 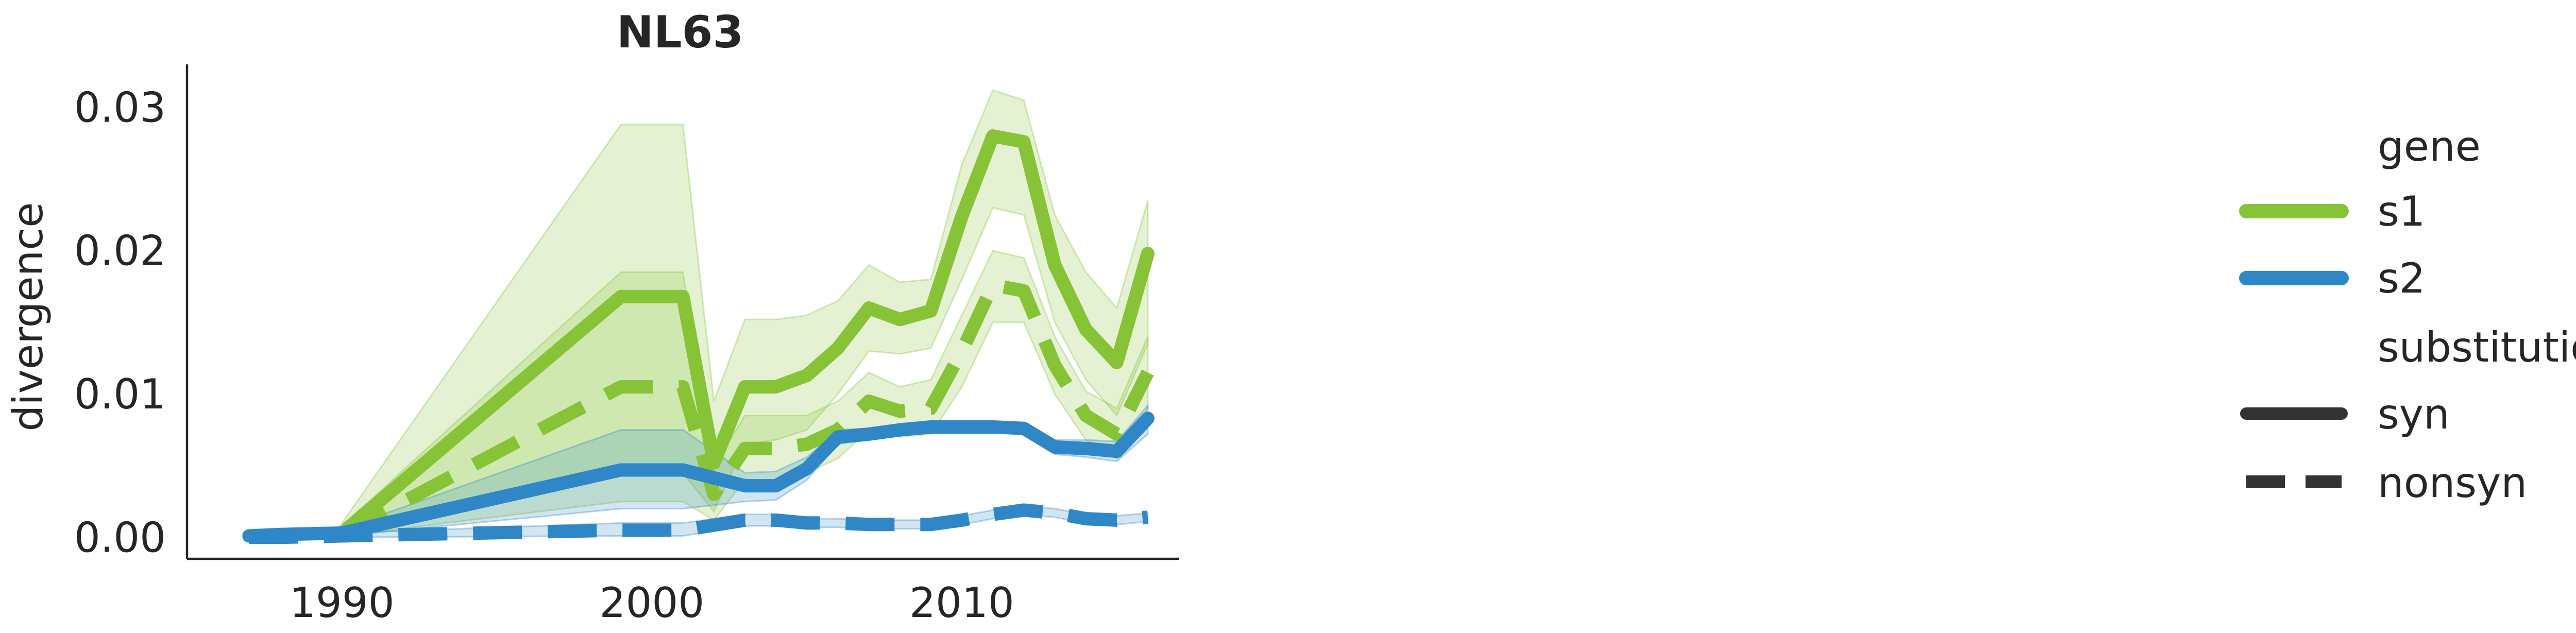 What do you see at coordinates (28, 317) in the screenshot?
I see `y-axis-label: divergence` at bounding box center [28, 317].